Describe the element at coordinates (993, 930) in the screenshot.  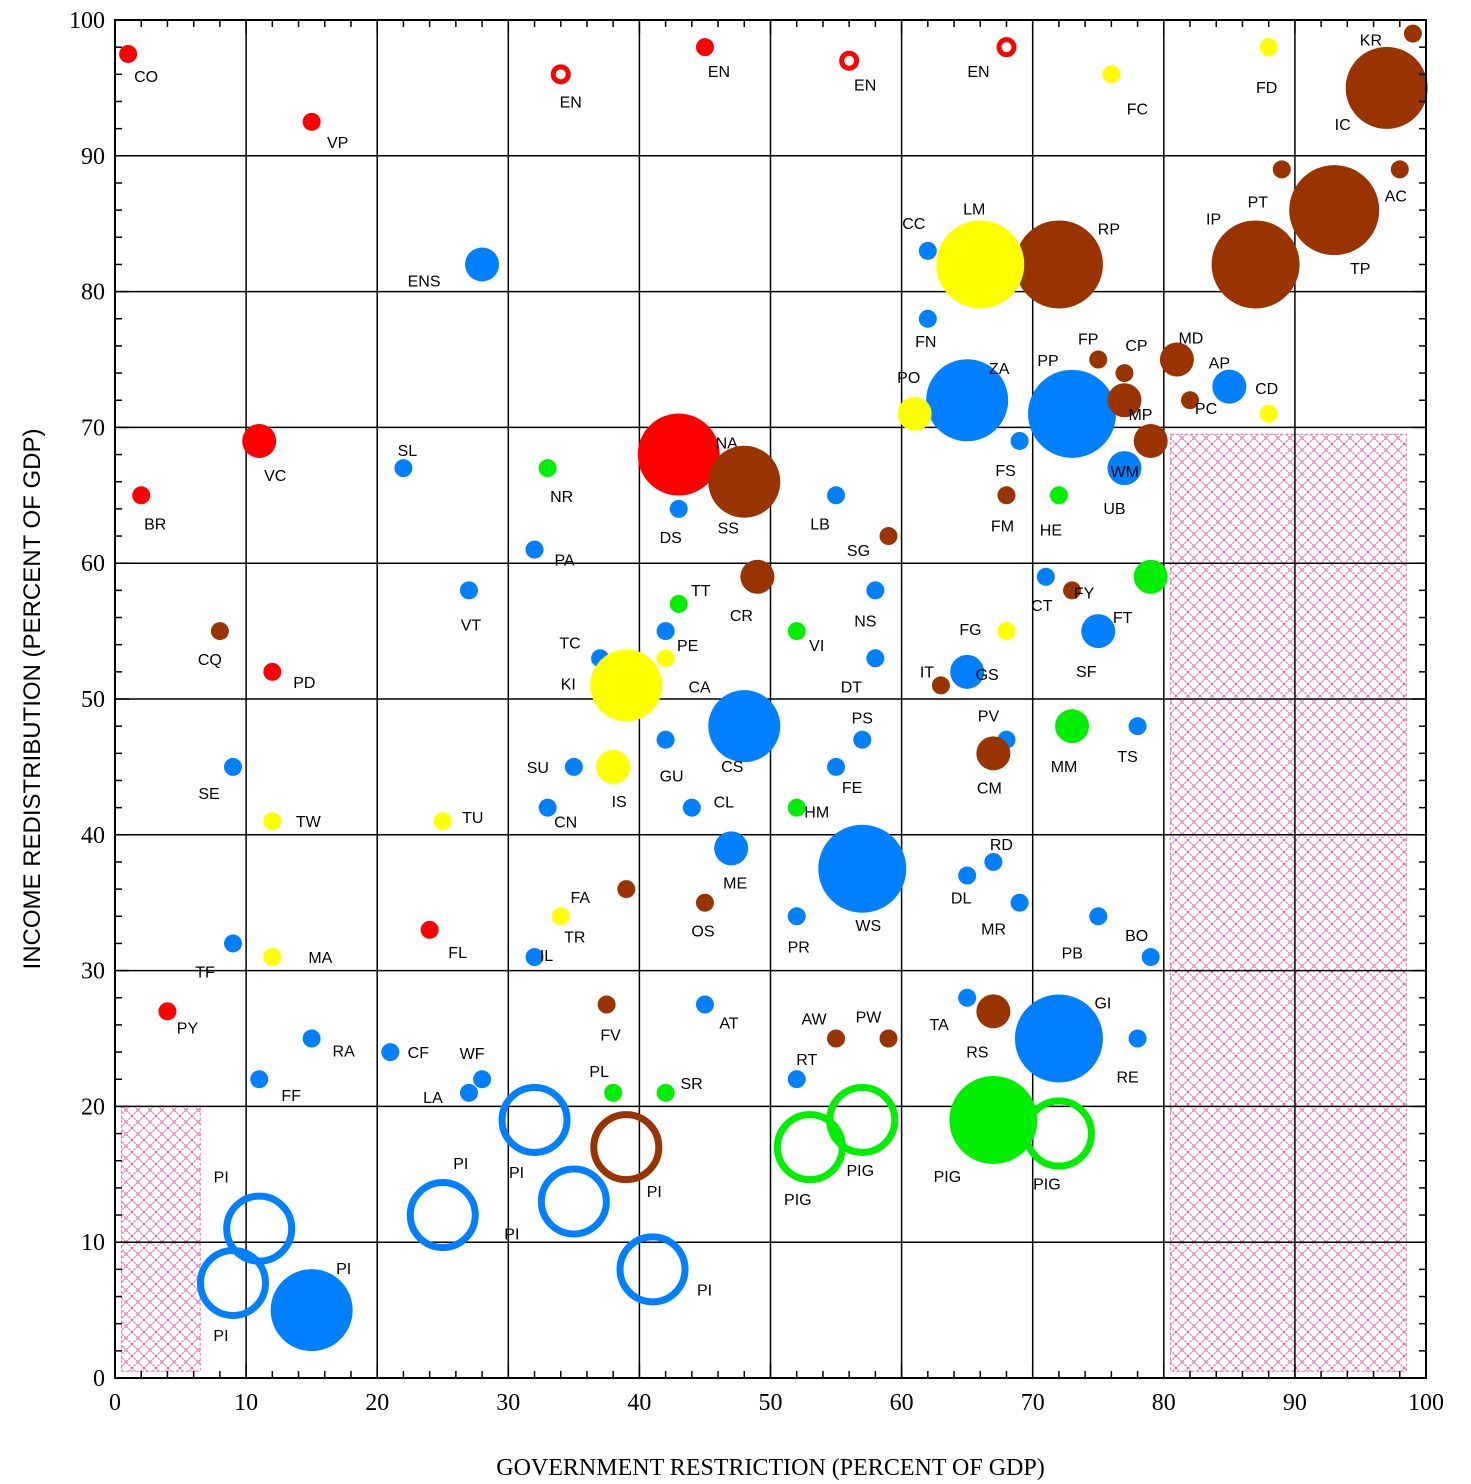
I see `point-label: MR` at that location.